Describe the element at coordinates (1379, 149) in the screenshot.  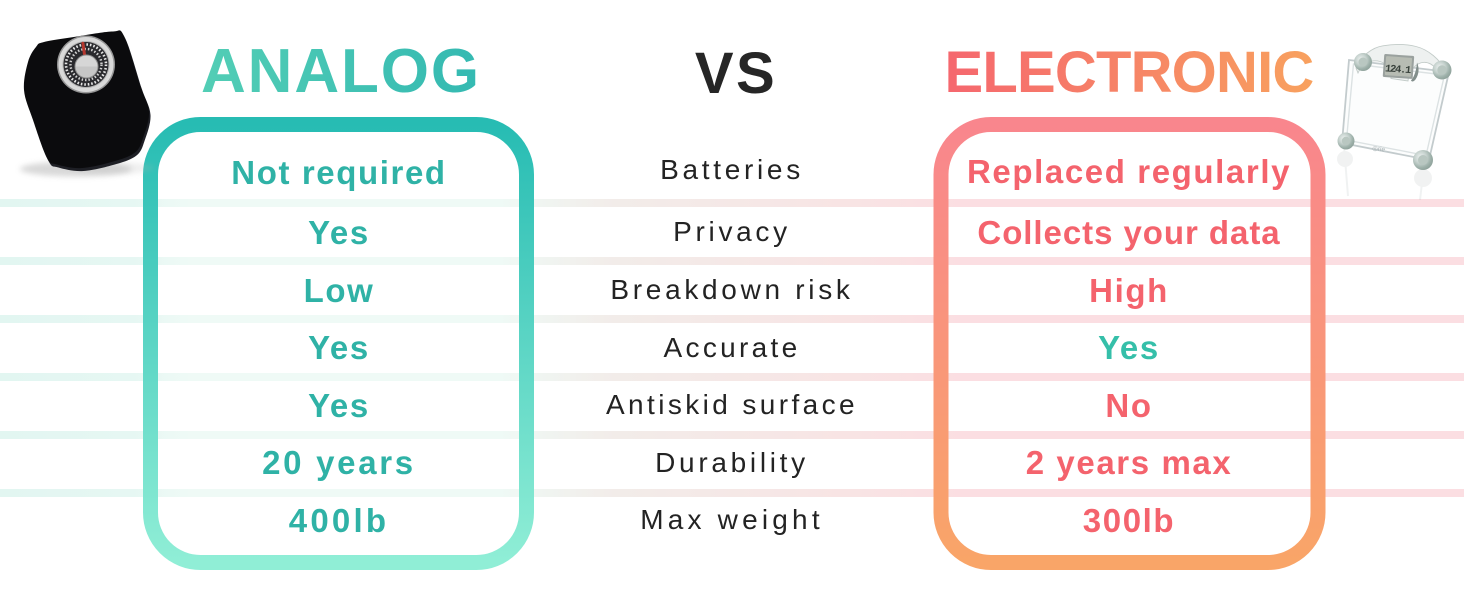
I see `svg-text: ◎rie` at that location.